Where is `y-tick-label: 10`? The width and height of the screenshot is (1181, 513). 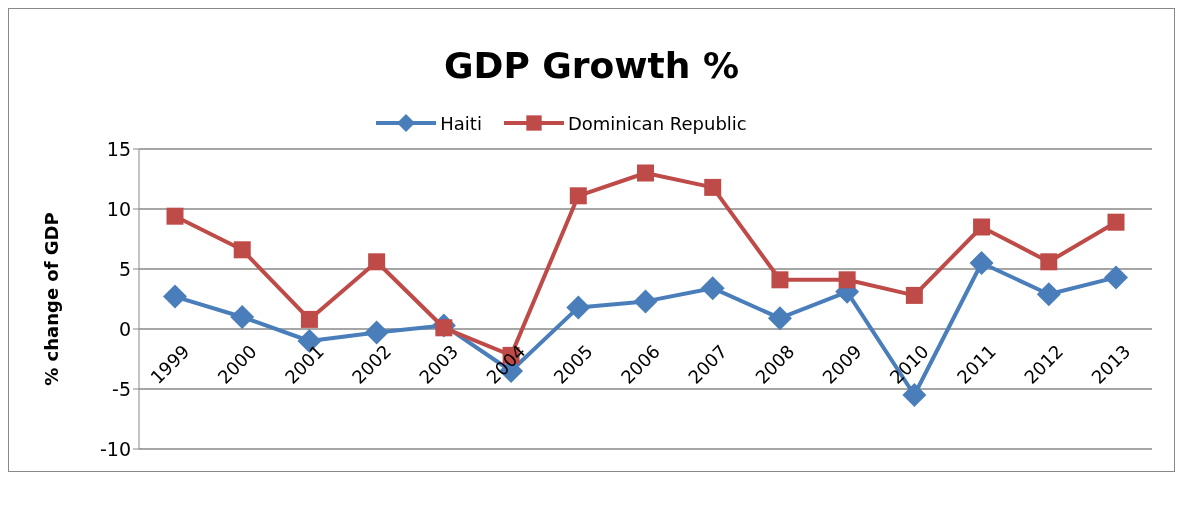 y-tick-label: 10 is located at coordinates (118, 208).